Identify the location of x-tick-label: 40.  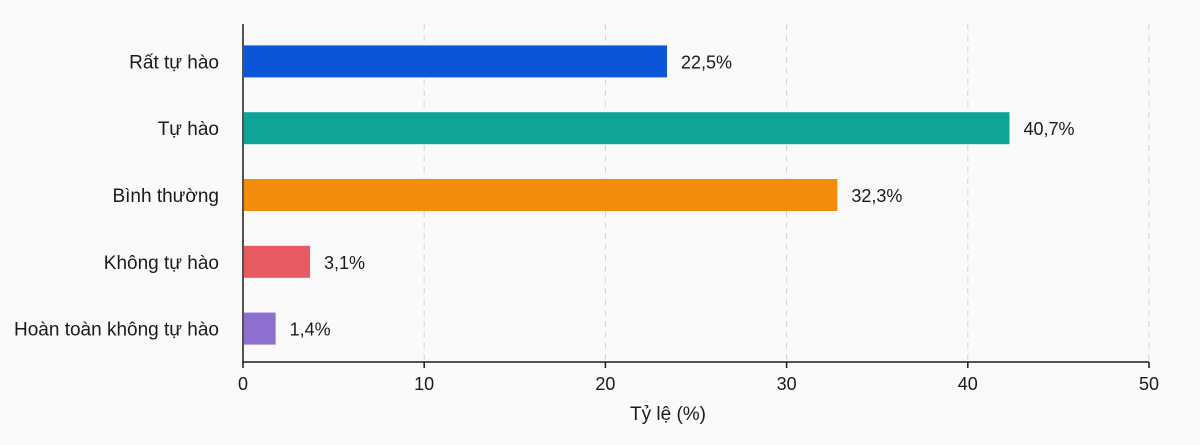
(968, 384).